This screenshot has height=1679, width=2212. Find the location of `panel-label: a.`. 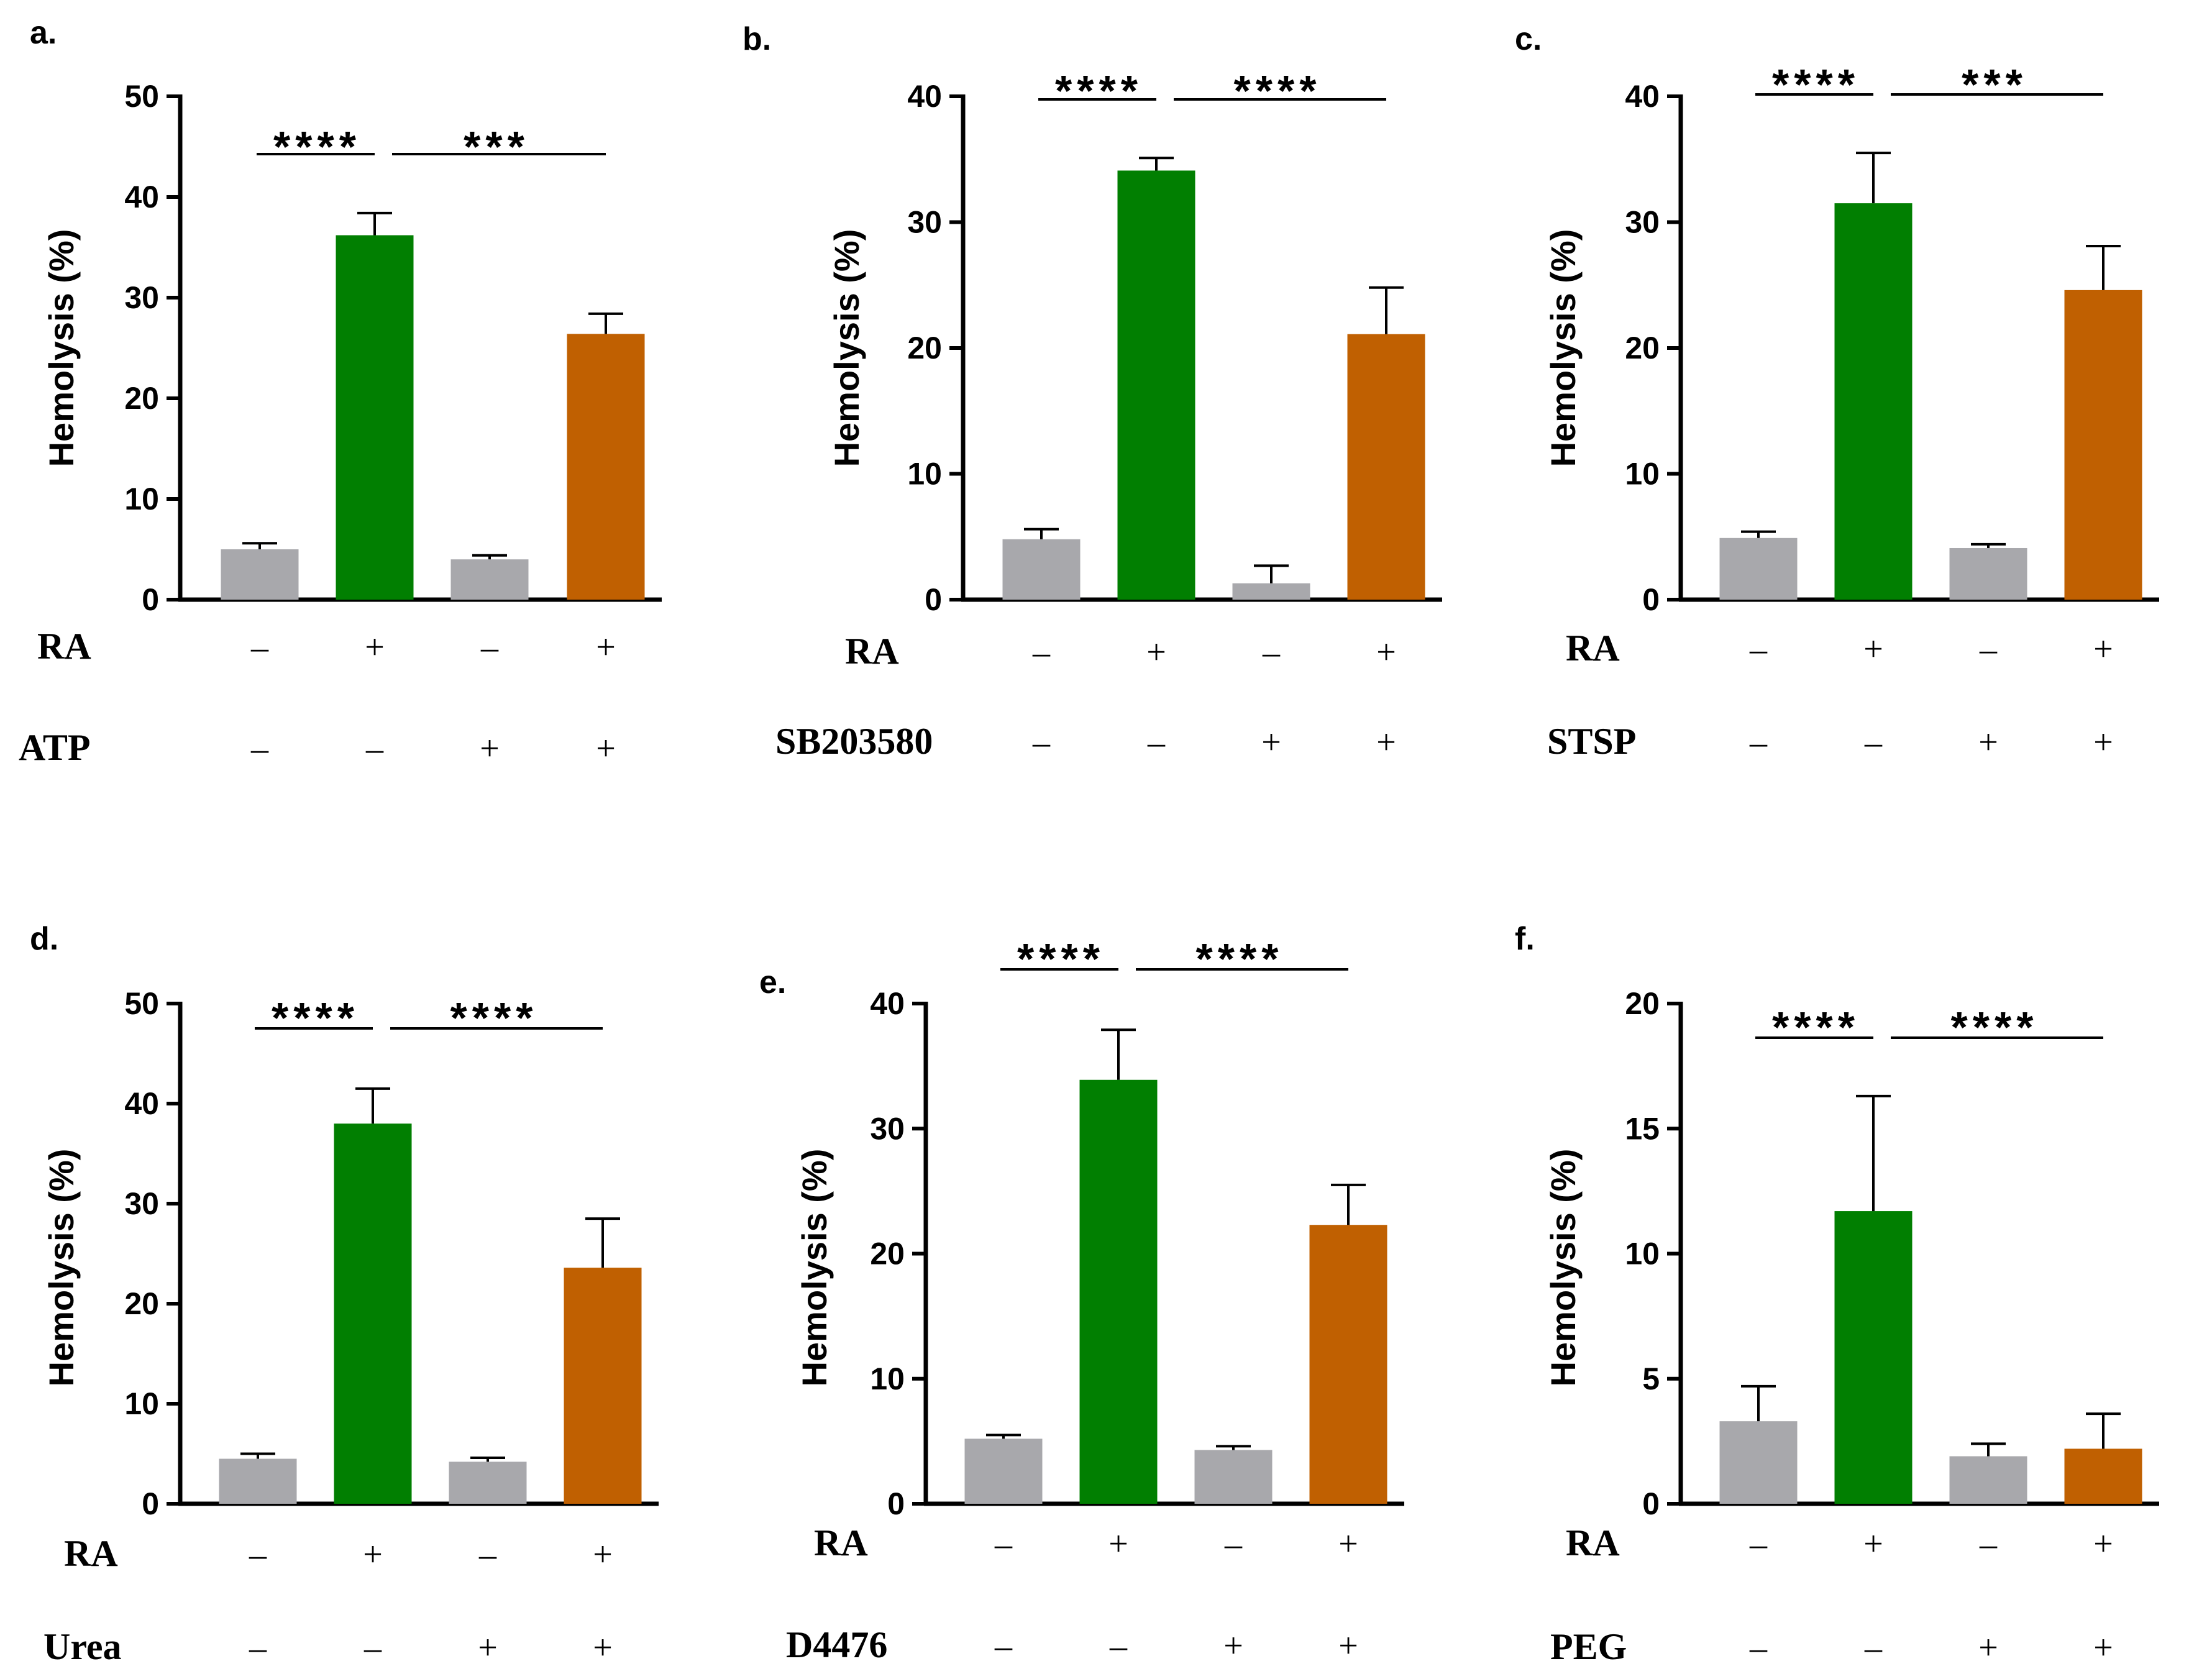

panel-label: a. is located at coordinates (43, 33).